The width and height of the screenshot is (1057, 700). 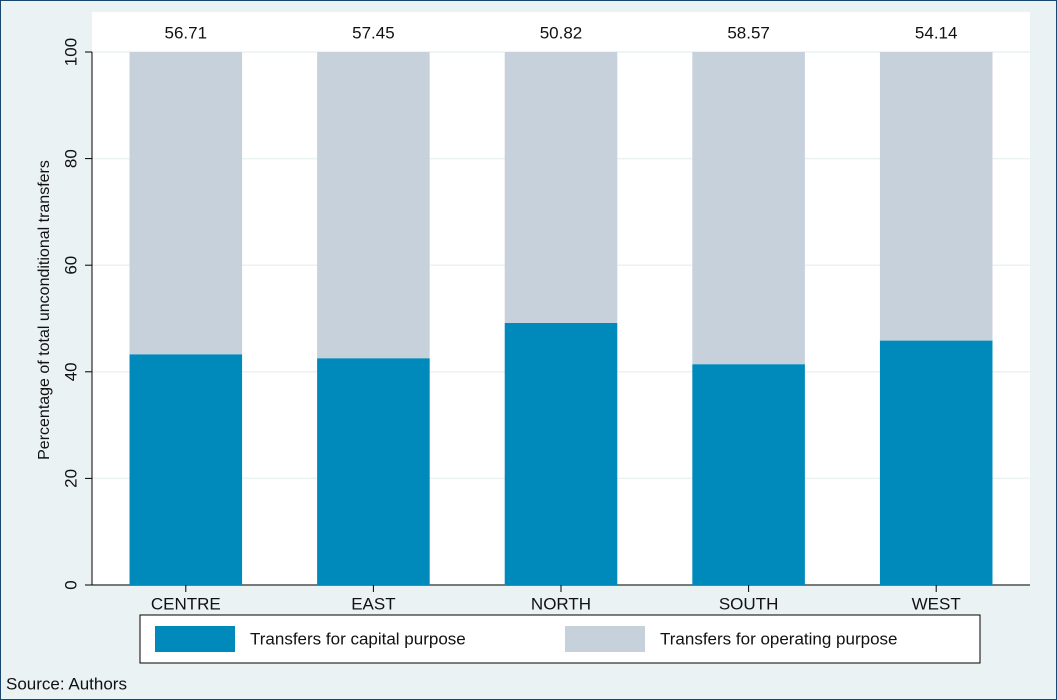 I want to click on legend-box, so click(x=560, y=639).